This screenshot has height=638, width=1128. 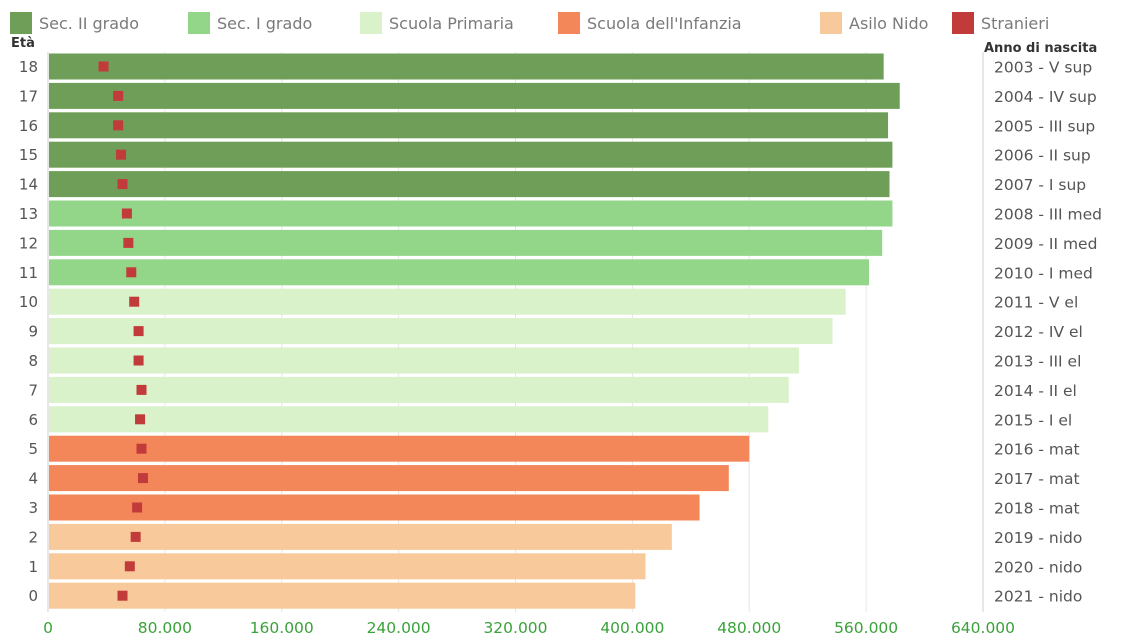 I want to click on legend-item-inf: Scuola dell'Infanzia, so click(x=650, y=23).